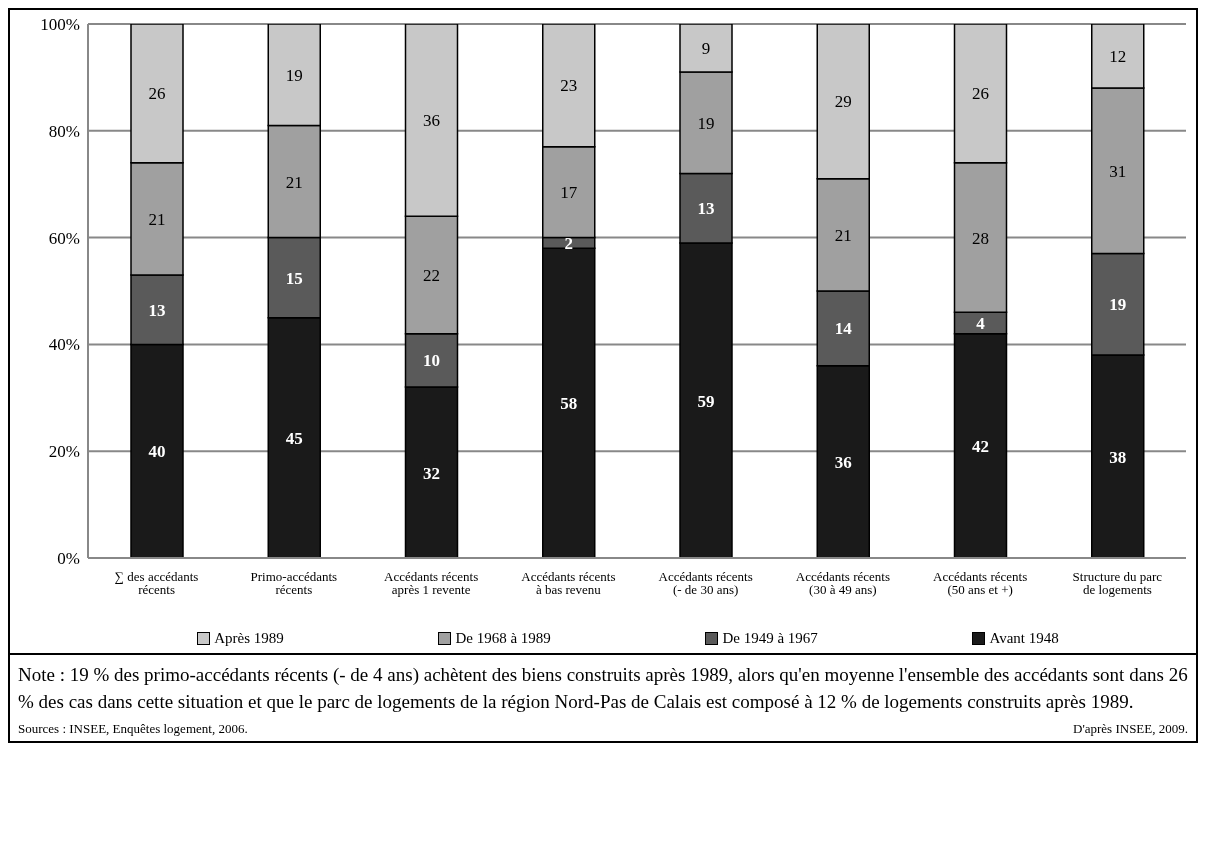 The height and width of the screenshot is (859, 1209). I want to click on legend-label: De 1968 à 1989, so click(502, 638).